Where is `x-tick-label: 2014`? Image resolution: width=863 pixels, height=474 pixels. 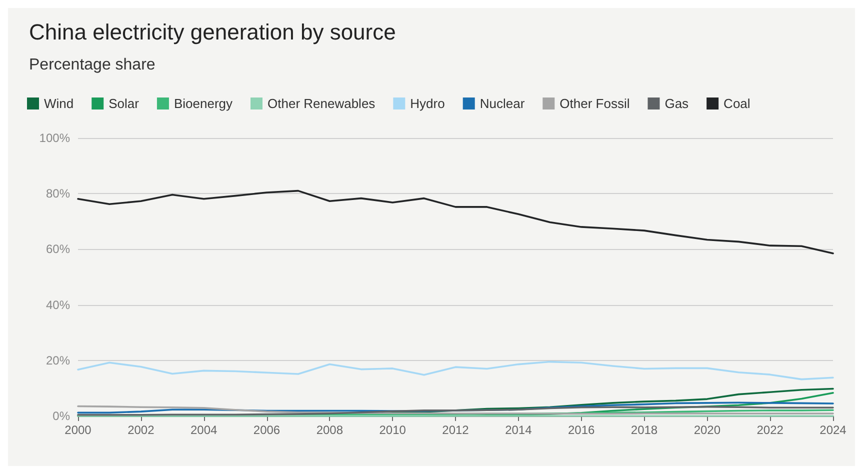
x-tick-label: 2014 is located at coordinates (518, 430).